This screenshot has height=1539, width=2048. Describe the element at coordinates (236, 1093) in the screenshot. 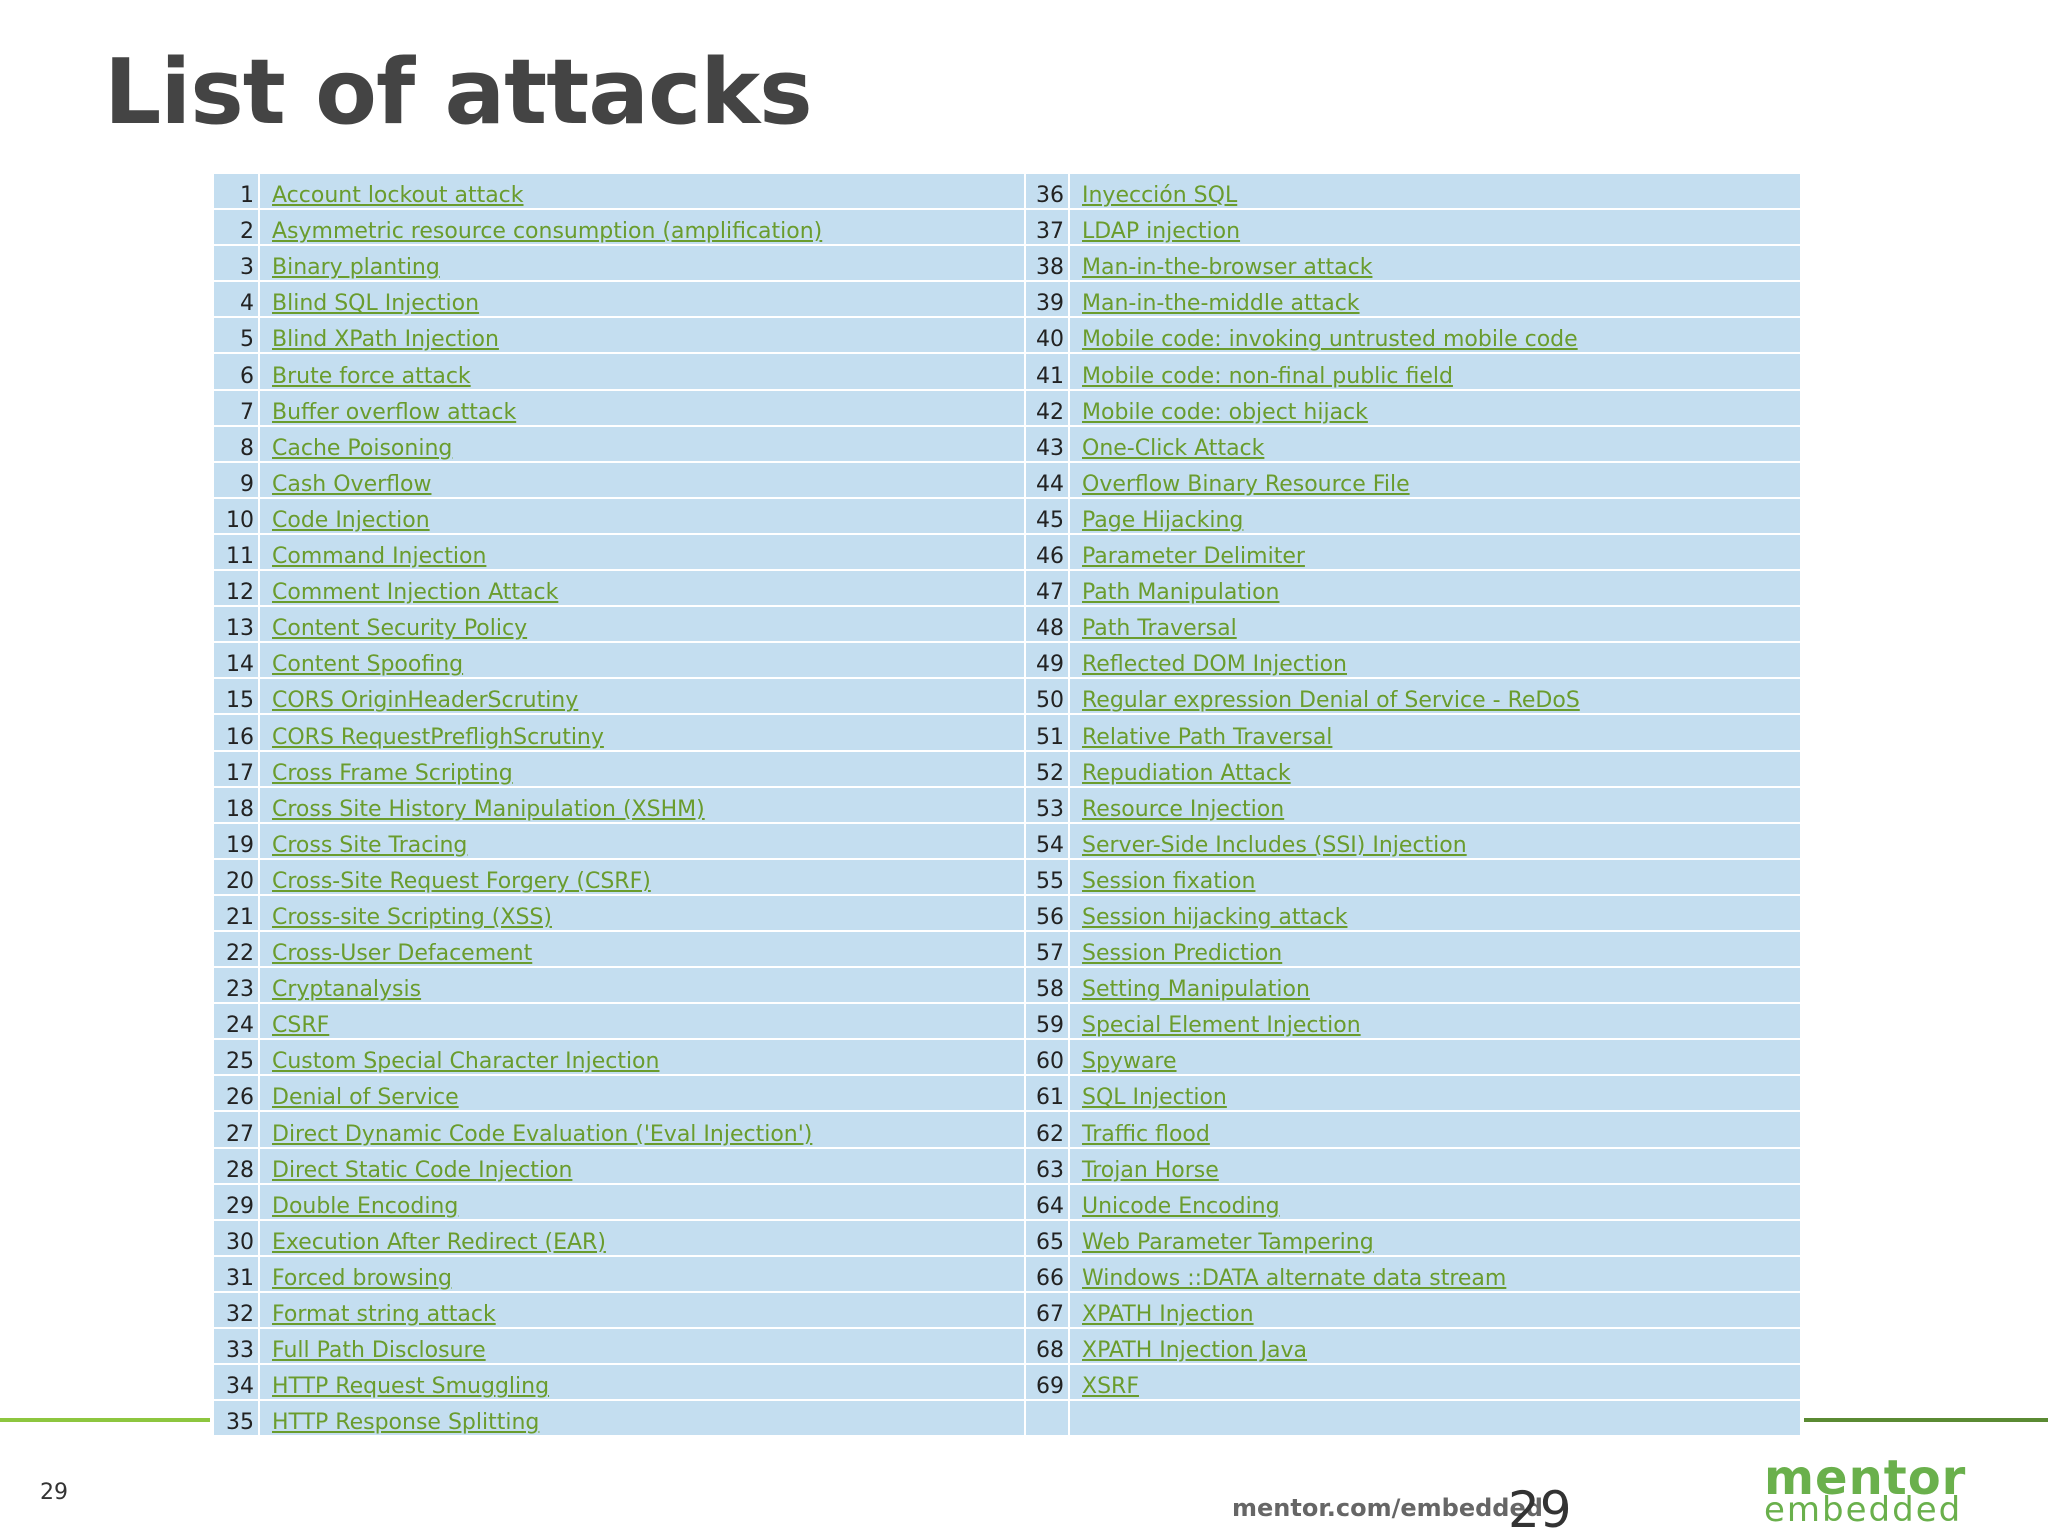

I see `attack-number: 26` at that location.